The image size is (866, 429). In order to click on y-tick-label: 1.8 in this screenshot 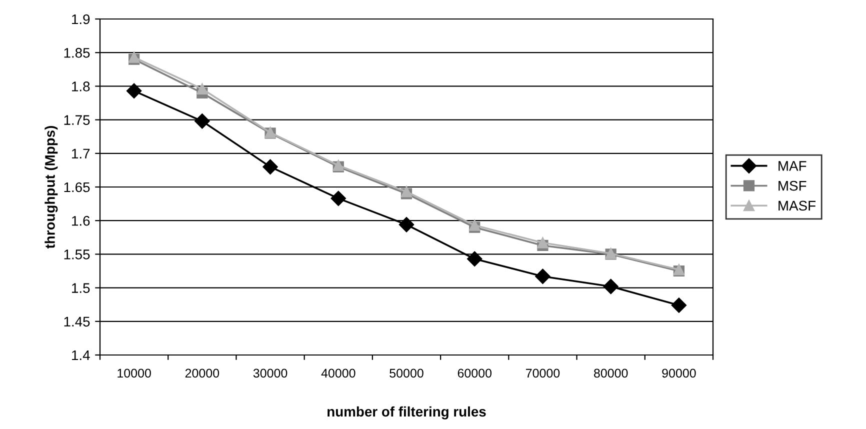, I will do `click(81, 87)`.